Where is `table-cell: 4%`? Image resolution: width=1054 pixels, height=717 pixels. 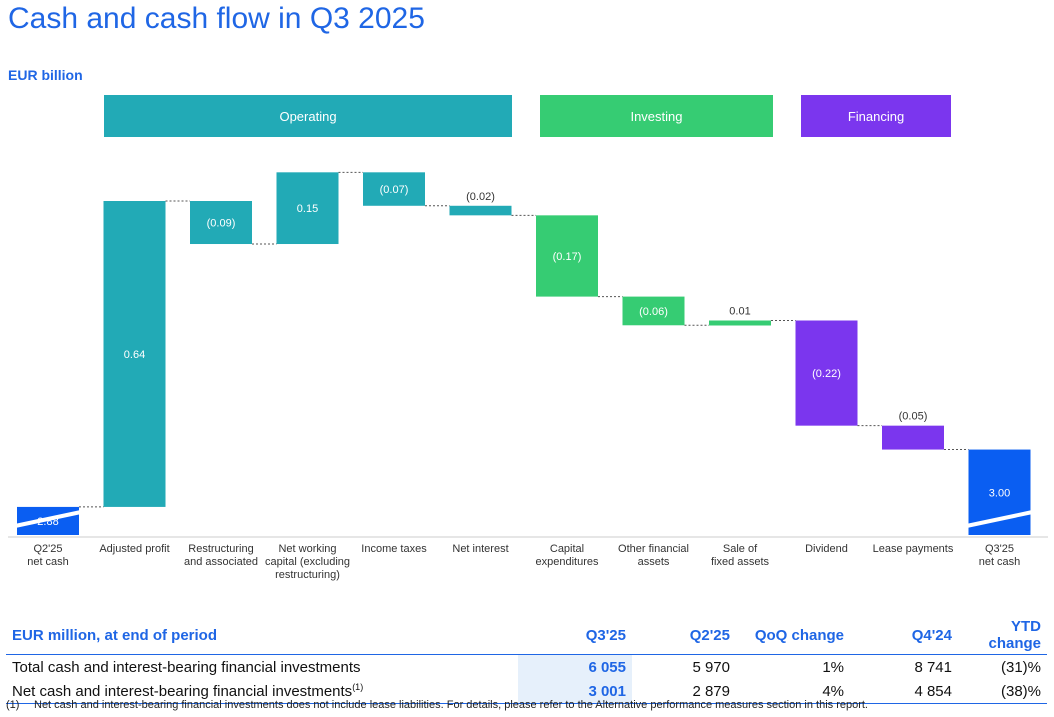
table-cell: 4% is located at coordinates (793, 691).